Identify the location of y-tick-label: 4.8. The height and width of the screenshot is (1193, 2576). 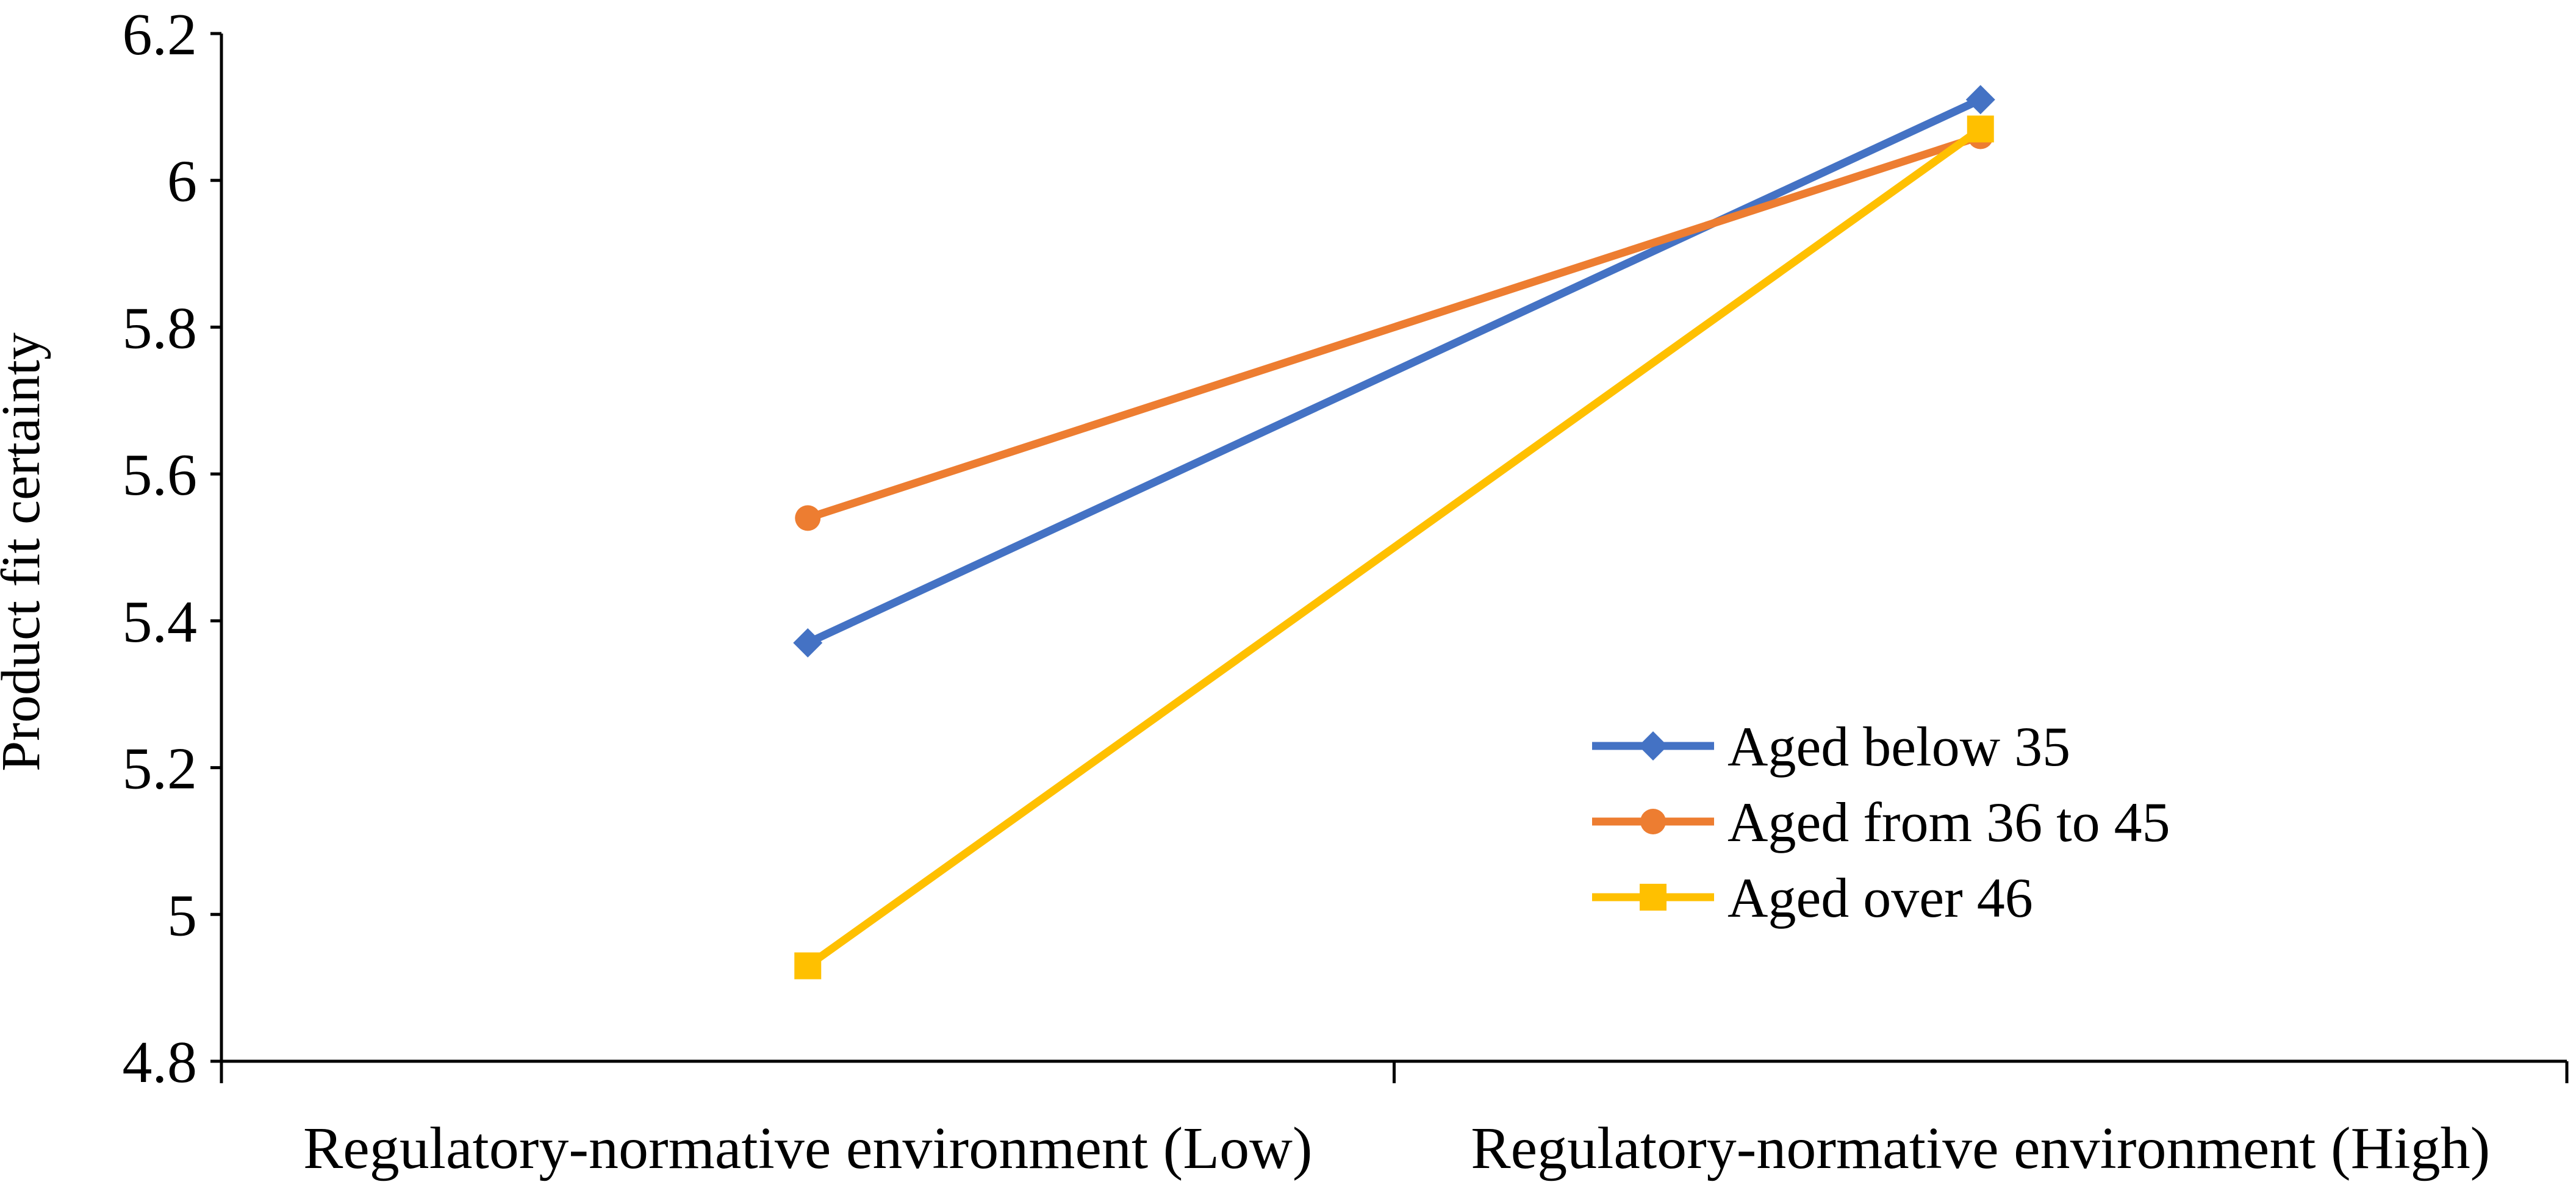
(161, 1062).